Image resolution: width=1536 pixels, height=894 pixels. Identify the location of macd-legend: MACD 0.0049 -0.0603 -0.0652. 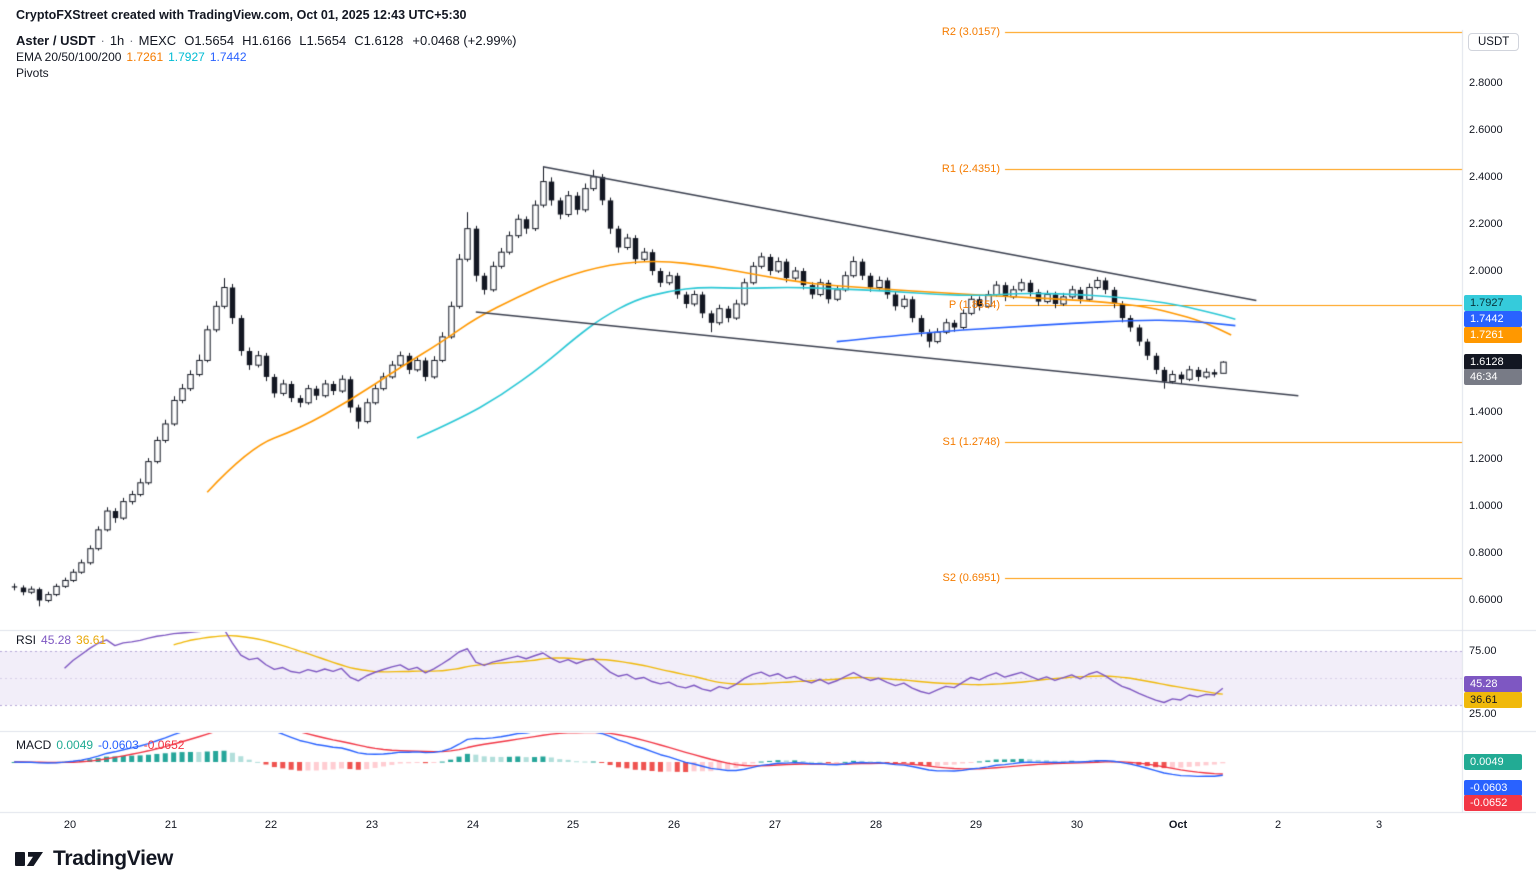
(100, 745).